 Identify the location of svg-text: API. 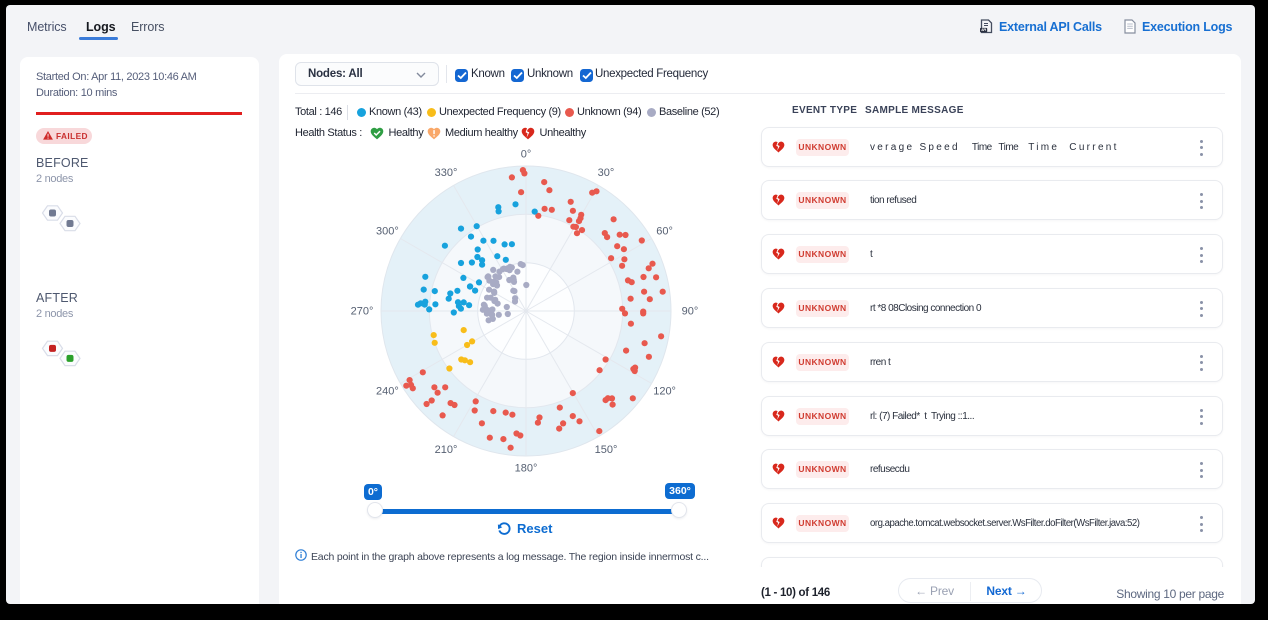
(983, 30).